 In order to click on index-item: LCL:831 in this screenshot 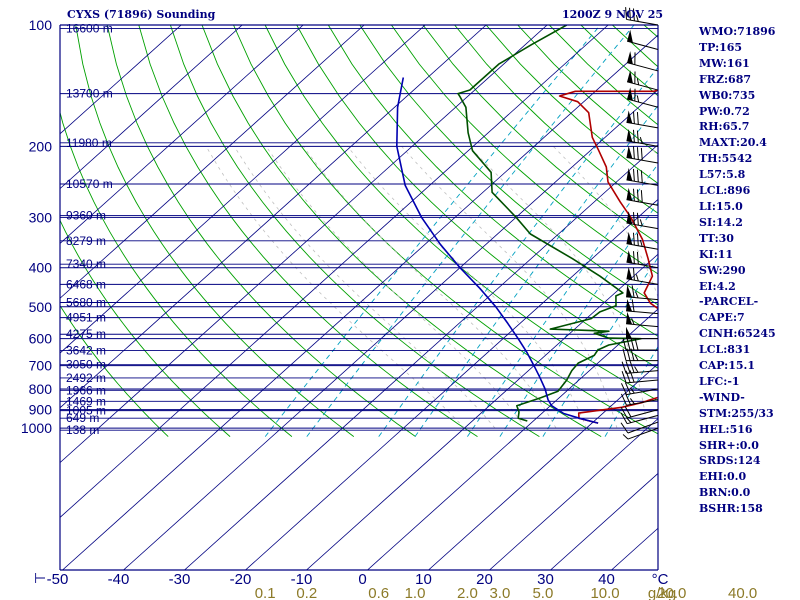, I will do `click(725, 350)`.